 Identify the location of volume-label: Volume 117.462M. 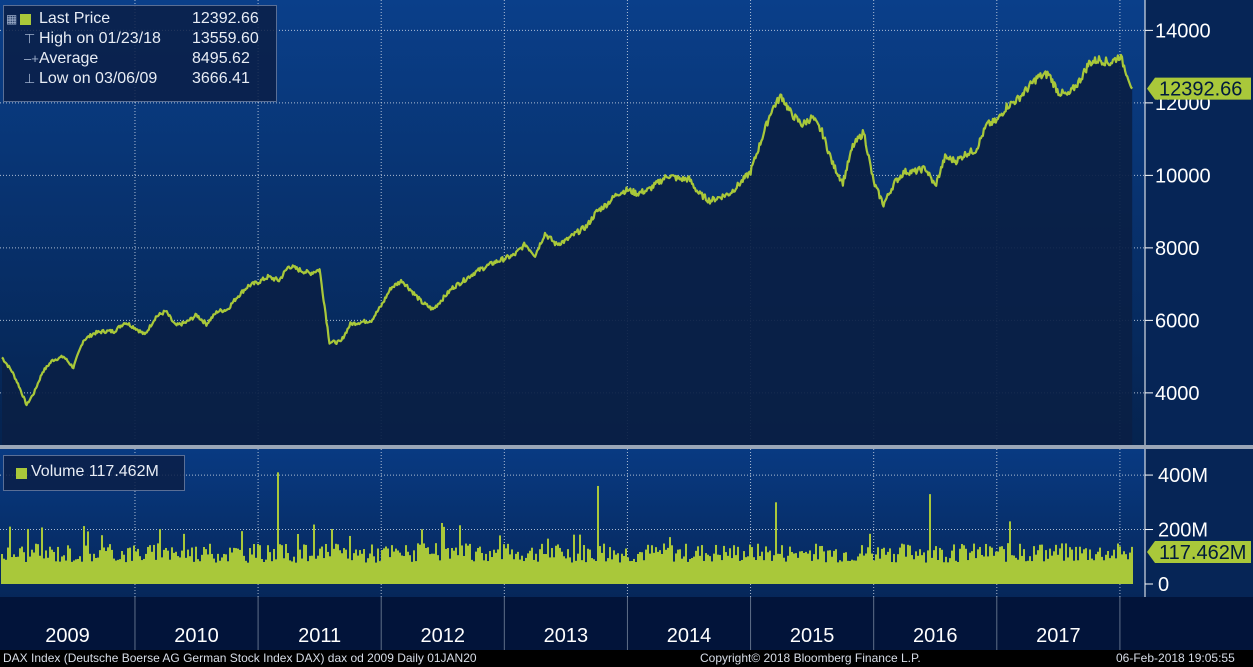
(95, 471).